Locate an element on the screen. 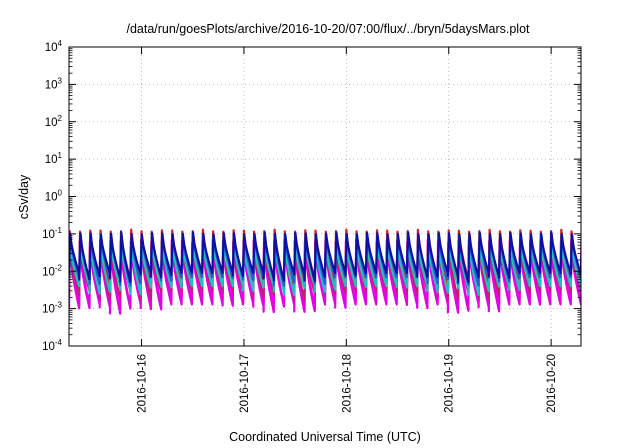  x-tick-label: 2016-10-20 is located at coordinates (552, 383).